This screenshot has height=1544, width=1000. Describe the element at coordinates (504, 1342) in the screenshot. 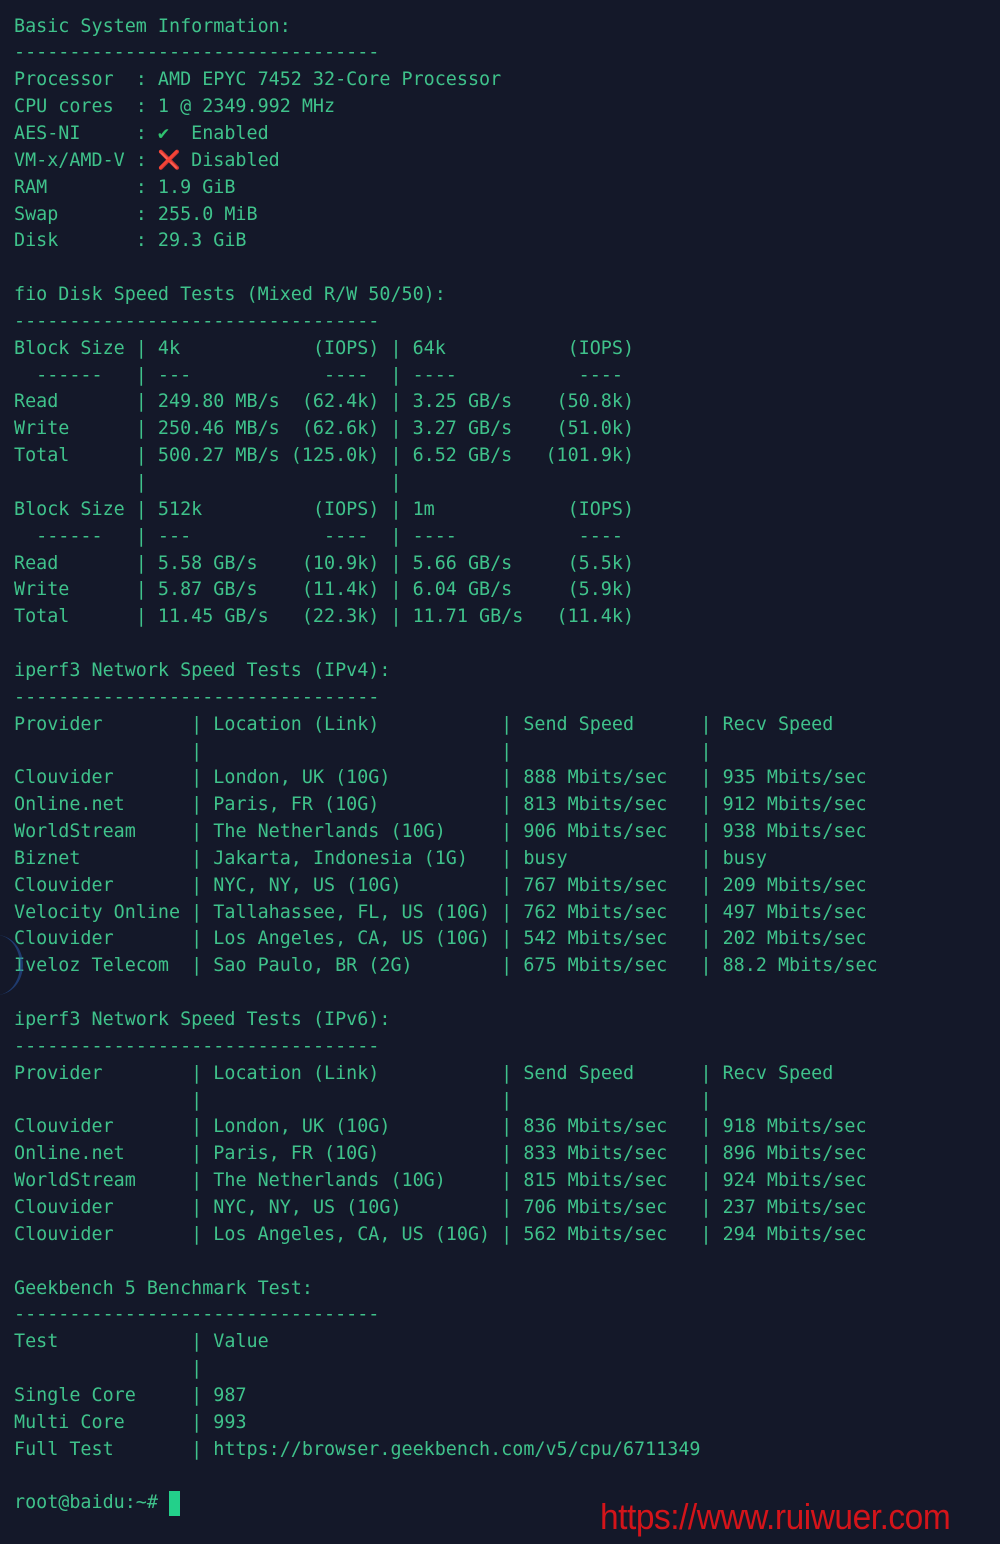

I see `geekbench-header-row: Test Value` at that location.